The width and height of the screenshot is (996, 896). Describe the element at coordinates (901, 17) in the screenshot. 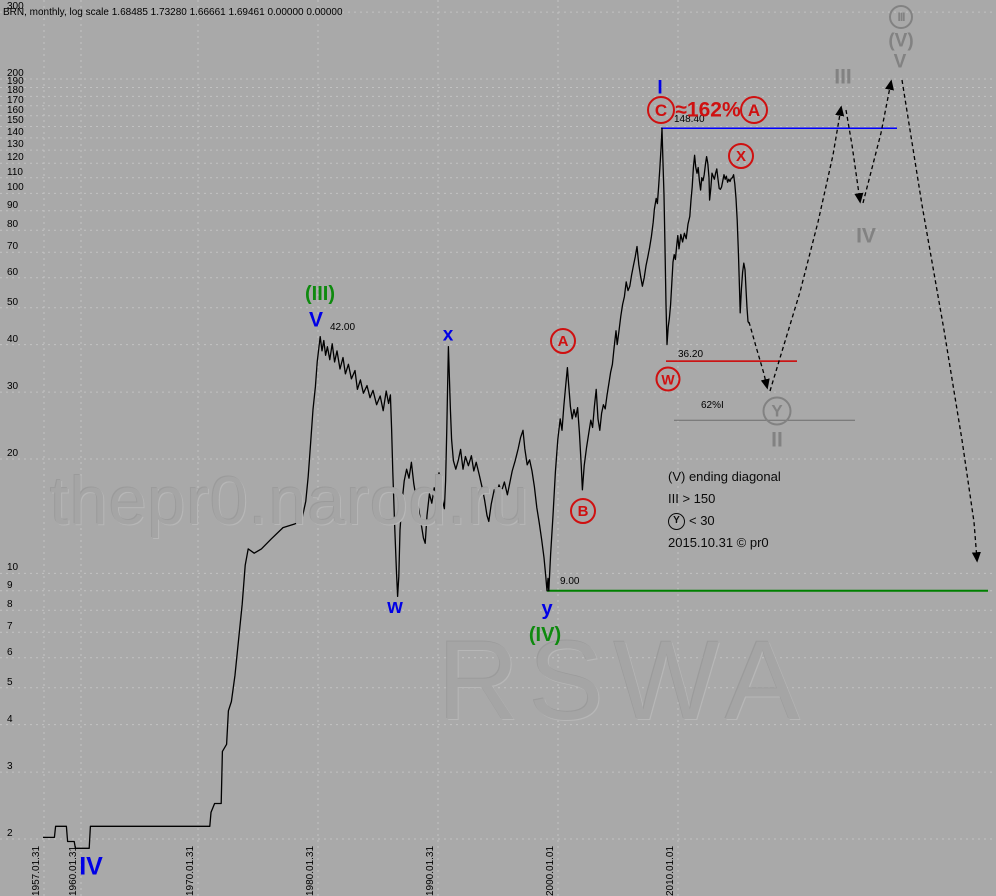

I see `wave-label-III-gray-circled: III` at that location.